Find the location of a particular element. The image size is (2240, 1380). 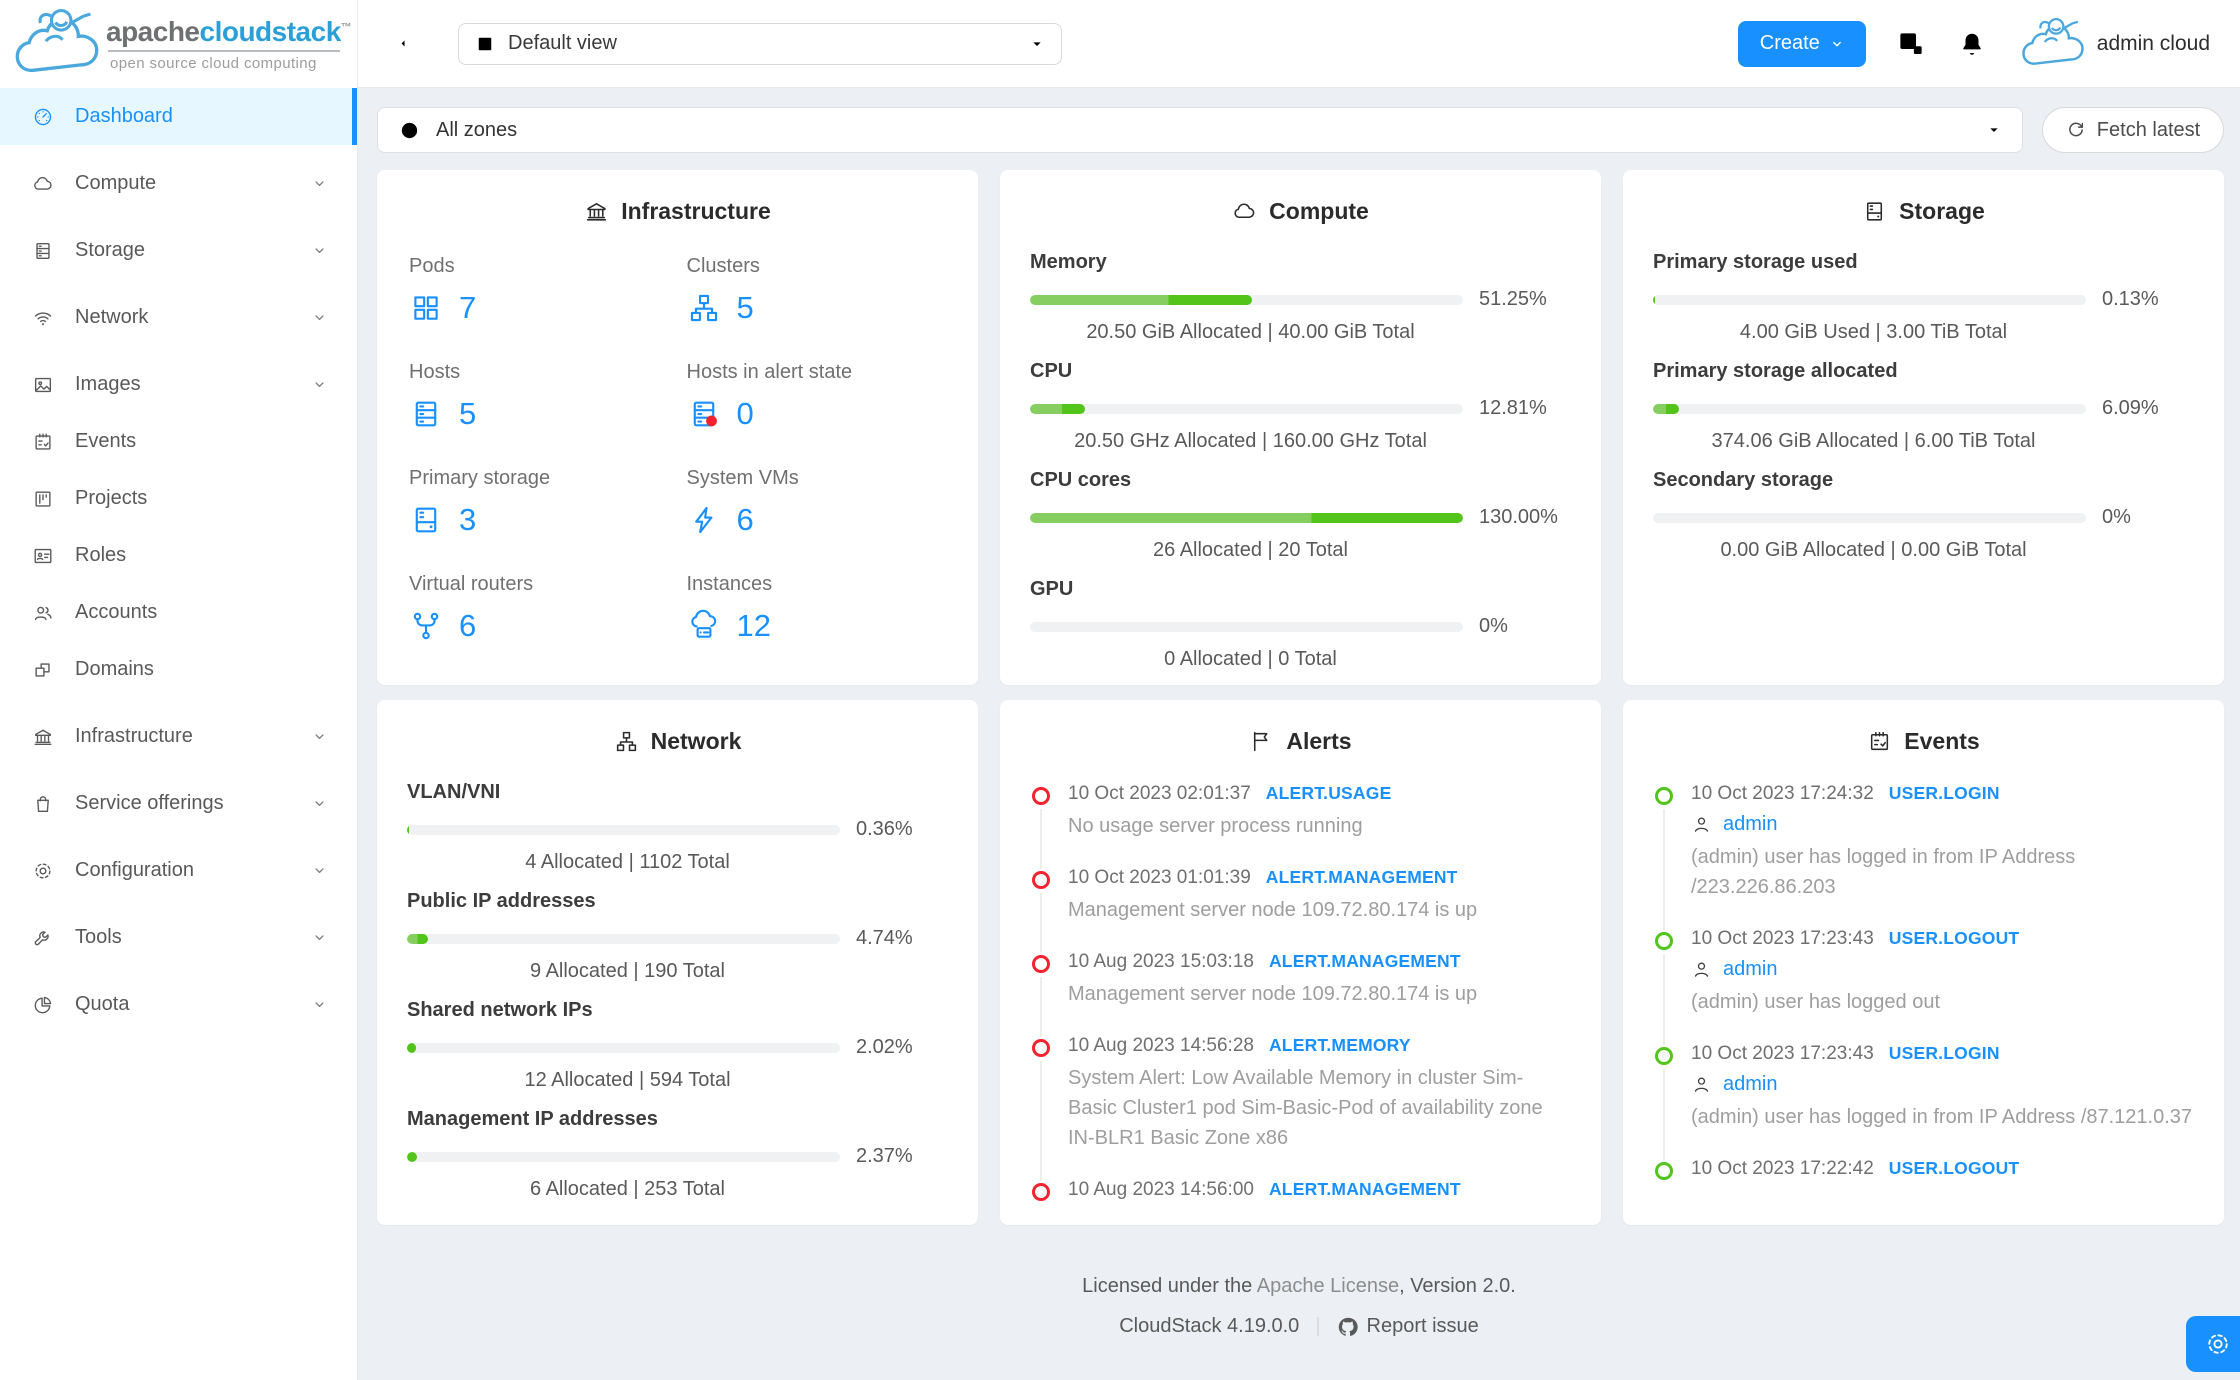

metric-label: Memory is located at coordinates (1068, 262).